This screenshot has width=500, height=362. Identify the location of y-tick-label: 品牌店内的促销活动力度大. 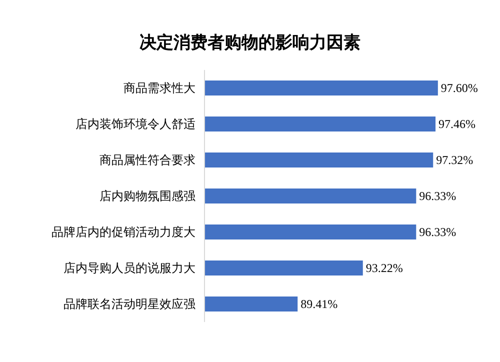
(124, 232).